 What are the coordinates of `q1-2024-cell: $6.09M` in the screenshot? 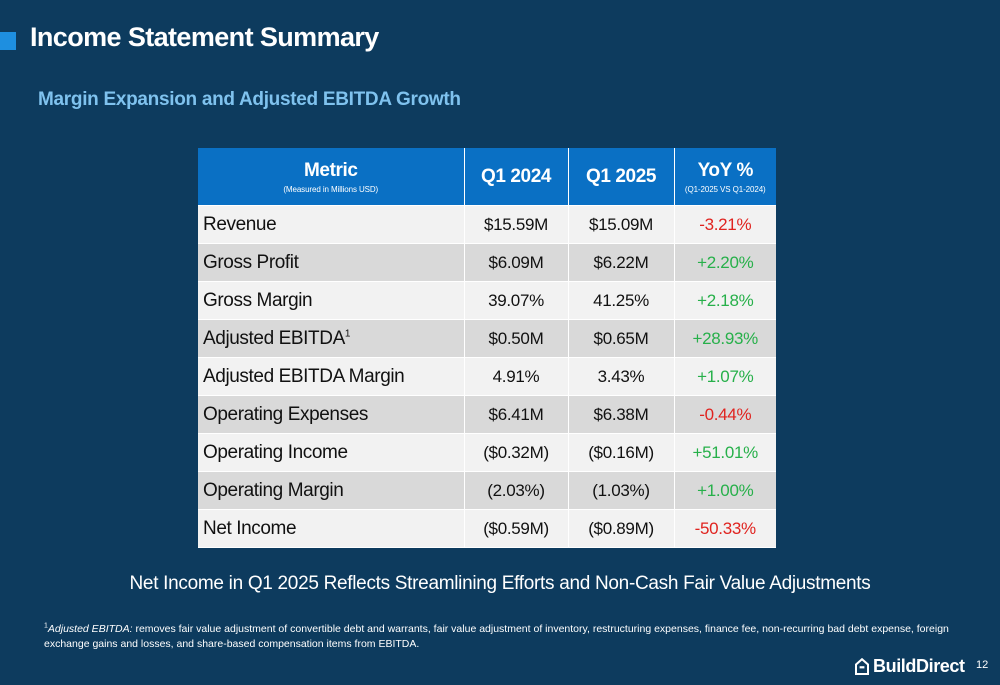 It's located at (516, 262).